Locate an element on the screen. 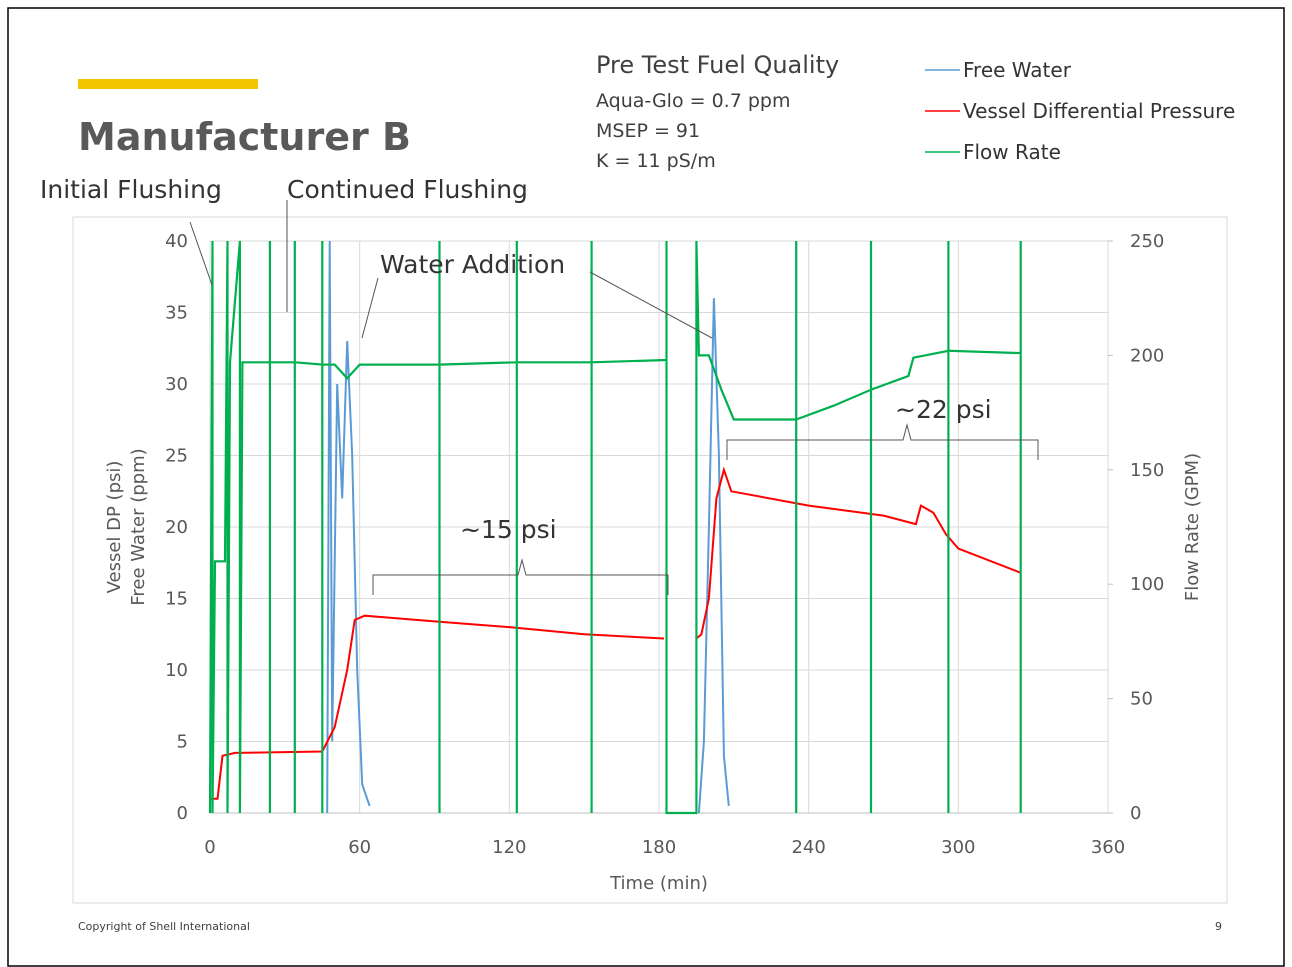 The image size is (1292, 967). y2-tick-label: 200 is located at coordinates (1147, 355).